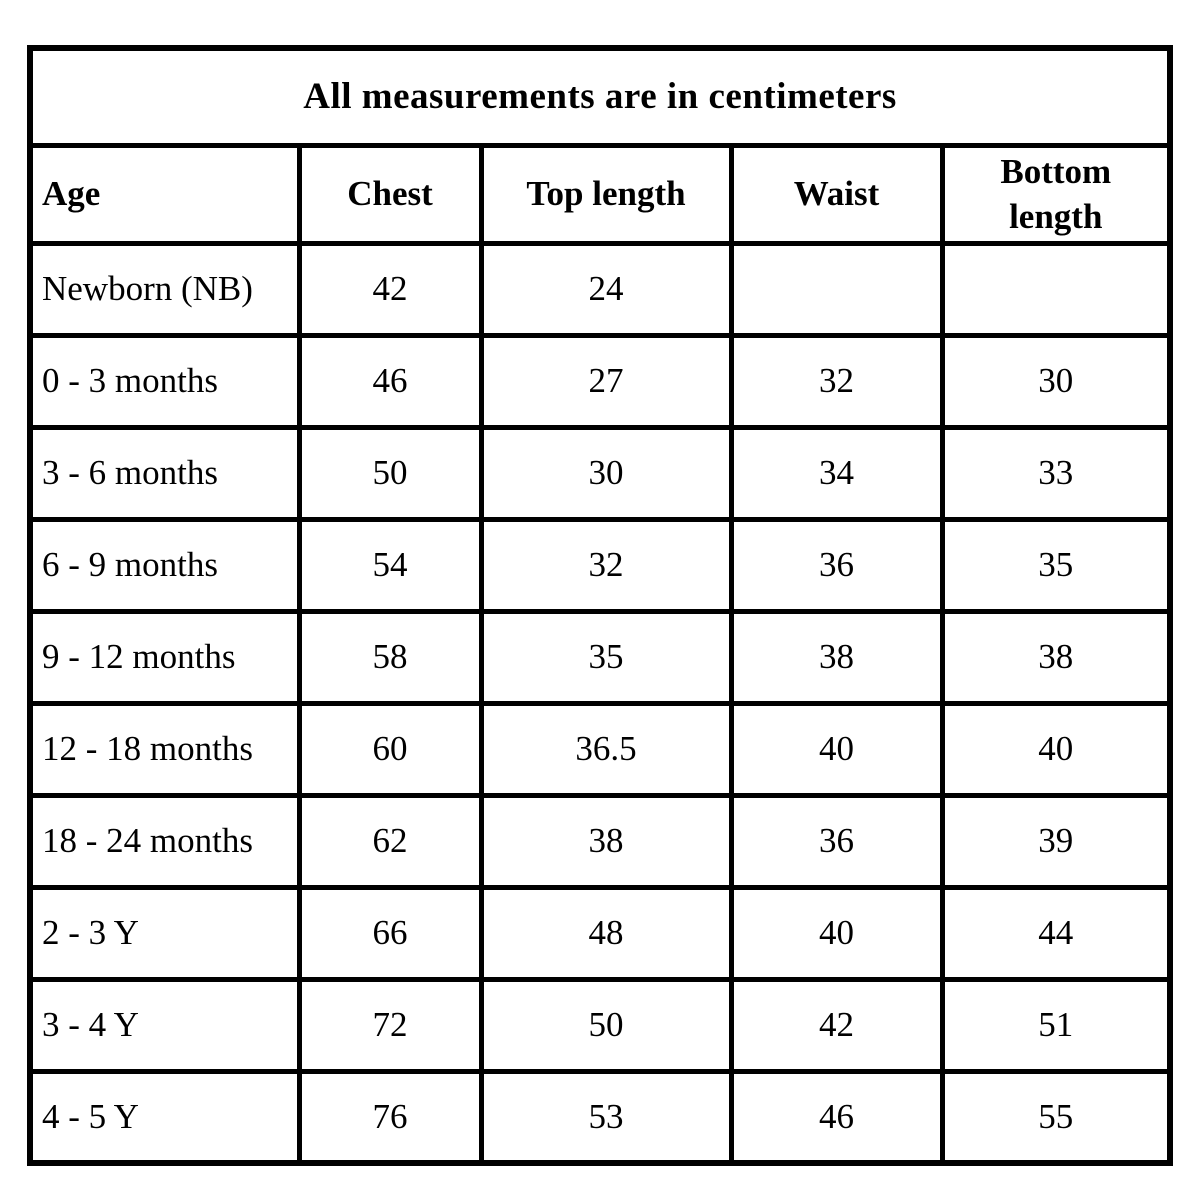  I want to click on table-row: Newborn (NB) 42 24, so click(600, 289).